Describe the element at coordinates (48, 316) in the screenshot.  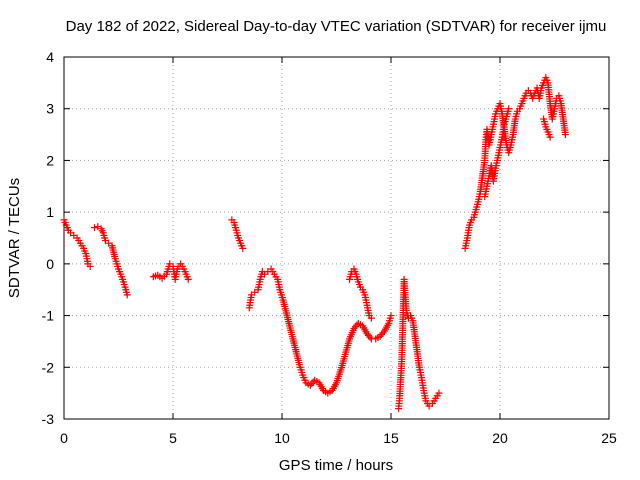
I see `y-tick-label: -1` at that location.